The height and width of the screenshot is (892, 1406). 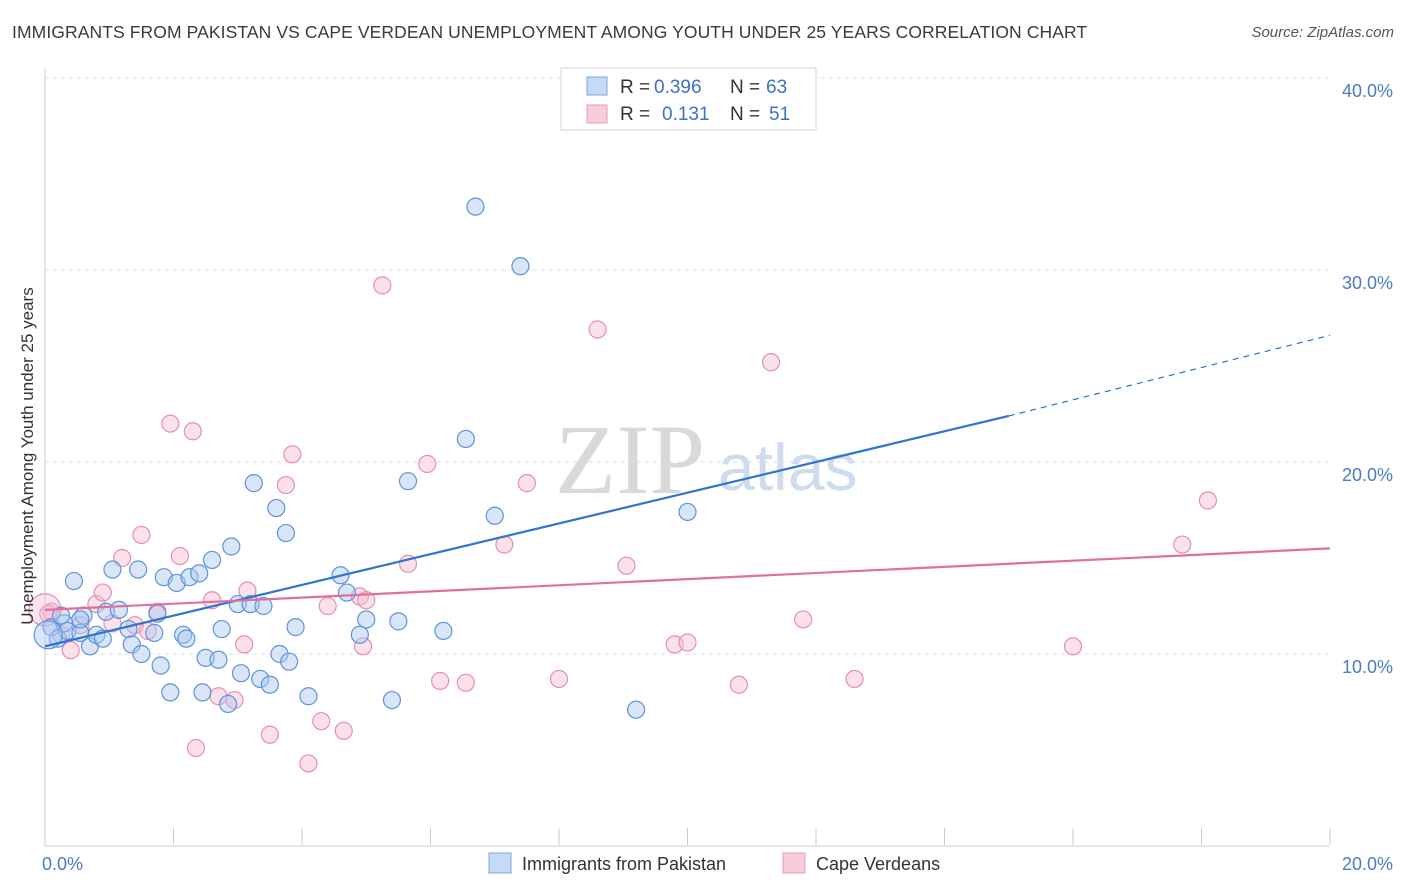 What do you see at coordinates (1322, 32) in the screenshot?
I see `source-credit: Source: ZipAtlas.com` at bounding box center [1322, 32].